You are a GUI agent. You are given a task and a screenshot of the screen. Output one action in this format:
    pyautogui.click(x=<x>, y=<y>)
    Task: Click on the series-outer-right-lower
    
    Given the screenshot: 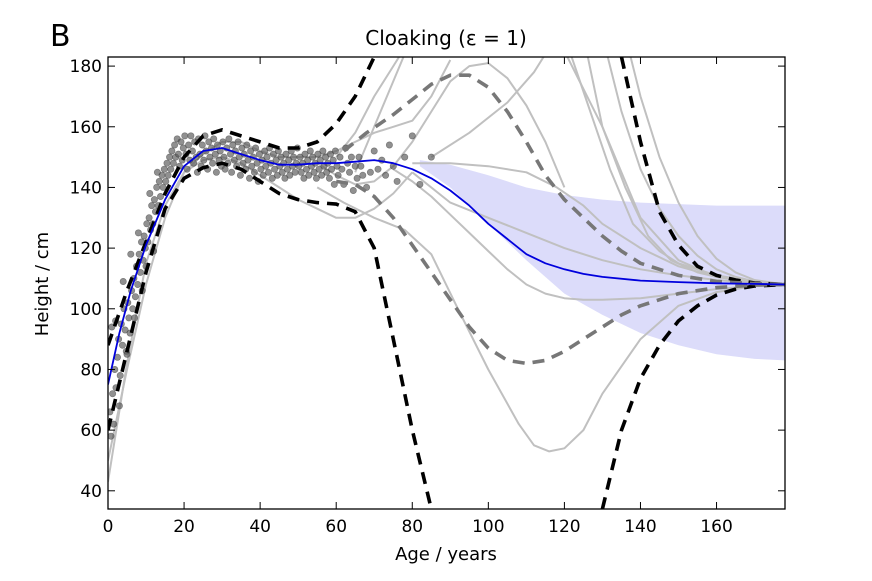 What is the action you would take?
    pyautogui.click(x=692, y=395)
    